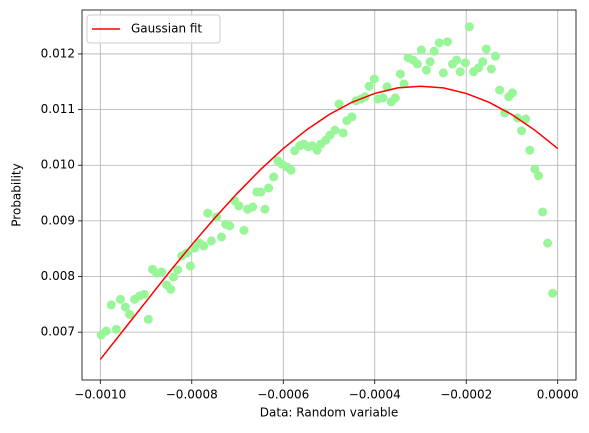 This screenshot has height=433, width=589. I want to click on x-tick-label: −0.0008, so click(192, 395).